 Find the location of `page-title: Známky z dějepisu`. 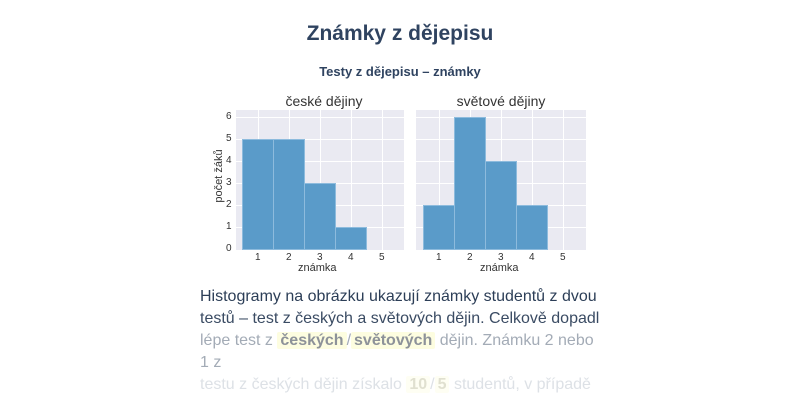

page-title: Známky z dějepisu is located at coordinates (400, 33).